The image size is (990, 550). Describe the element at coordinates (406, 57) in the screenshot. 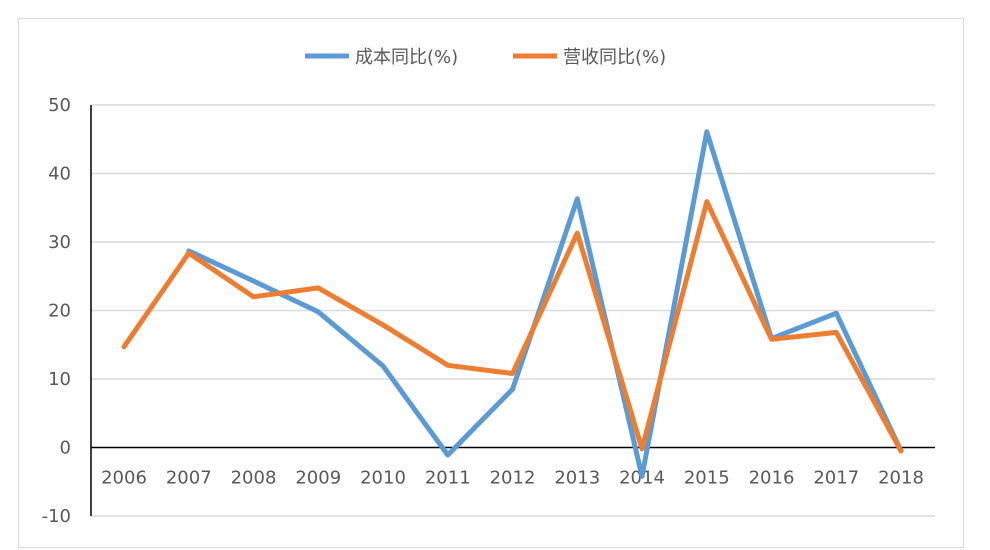

I see `legend-label-cost: 成本同比(%)` at that location.